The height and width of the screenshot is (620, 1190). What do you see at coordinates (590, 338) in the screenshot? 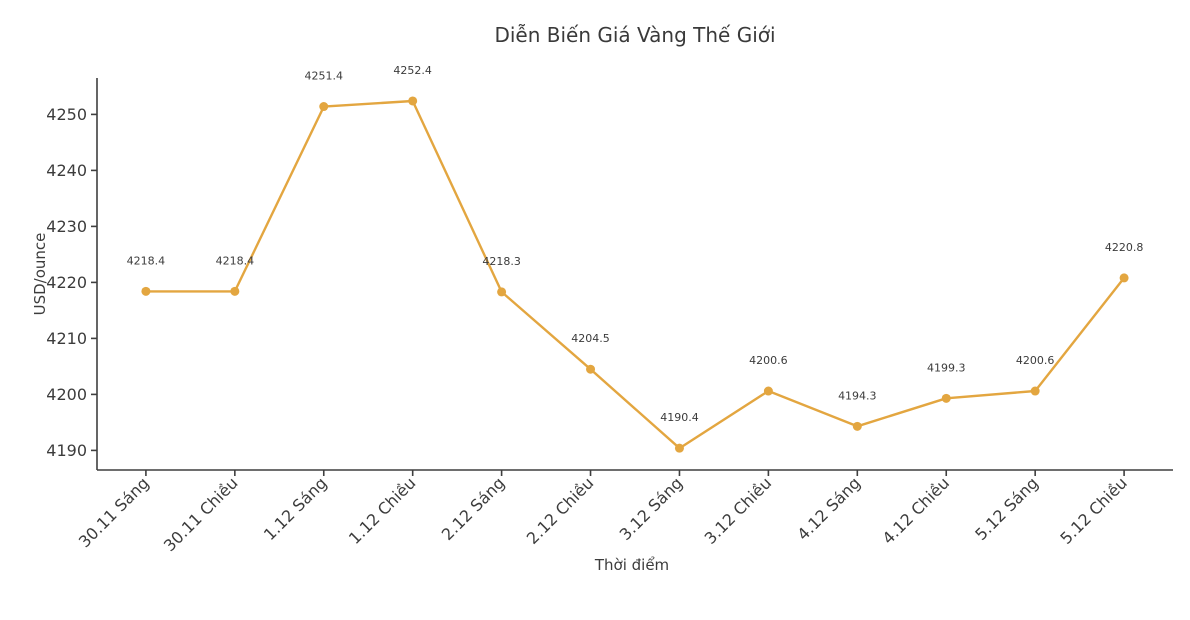
I see `data-point-label: 4204.5` at bounding box center [590, 338].